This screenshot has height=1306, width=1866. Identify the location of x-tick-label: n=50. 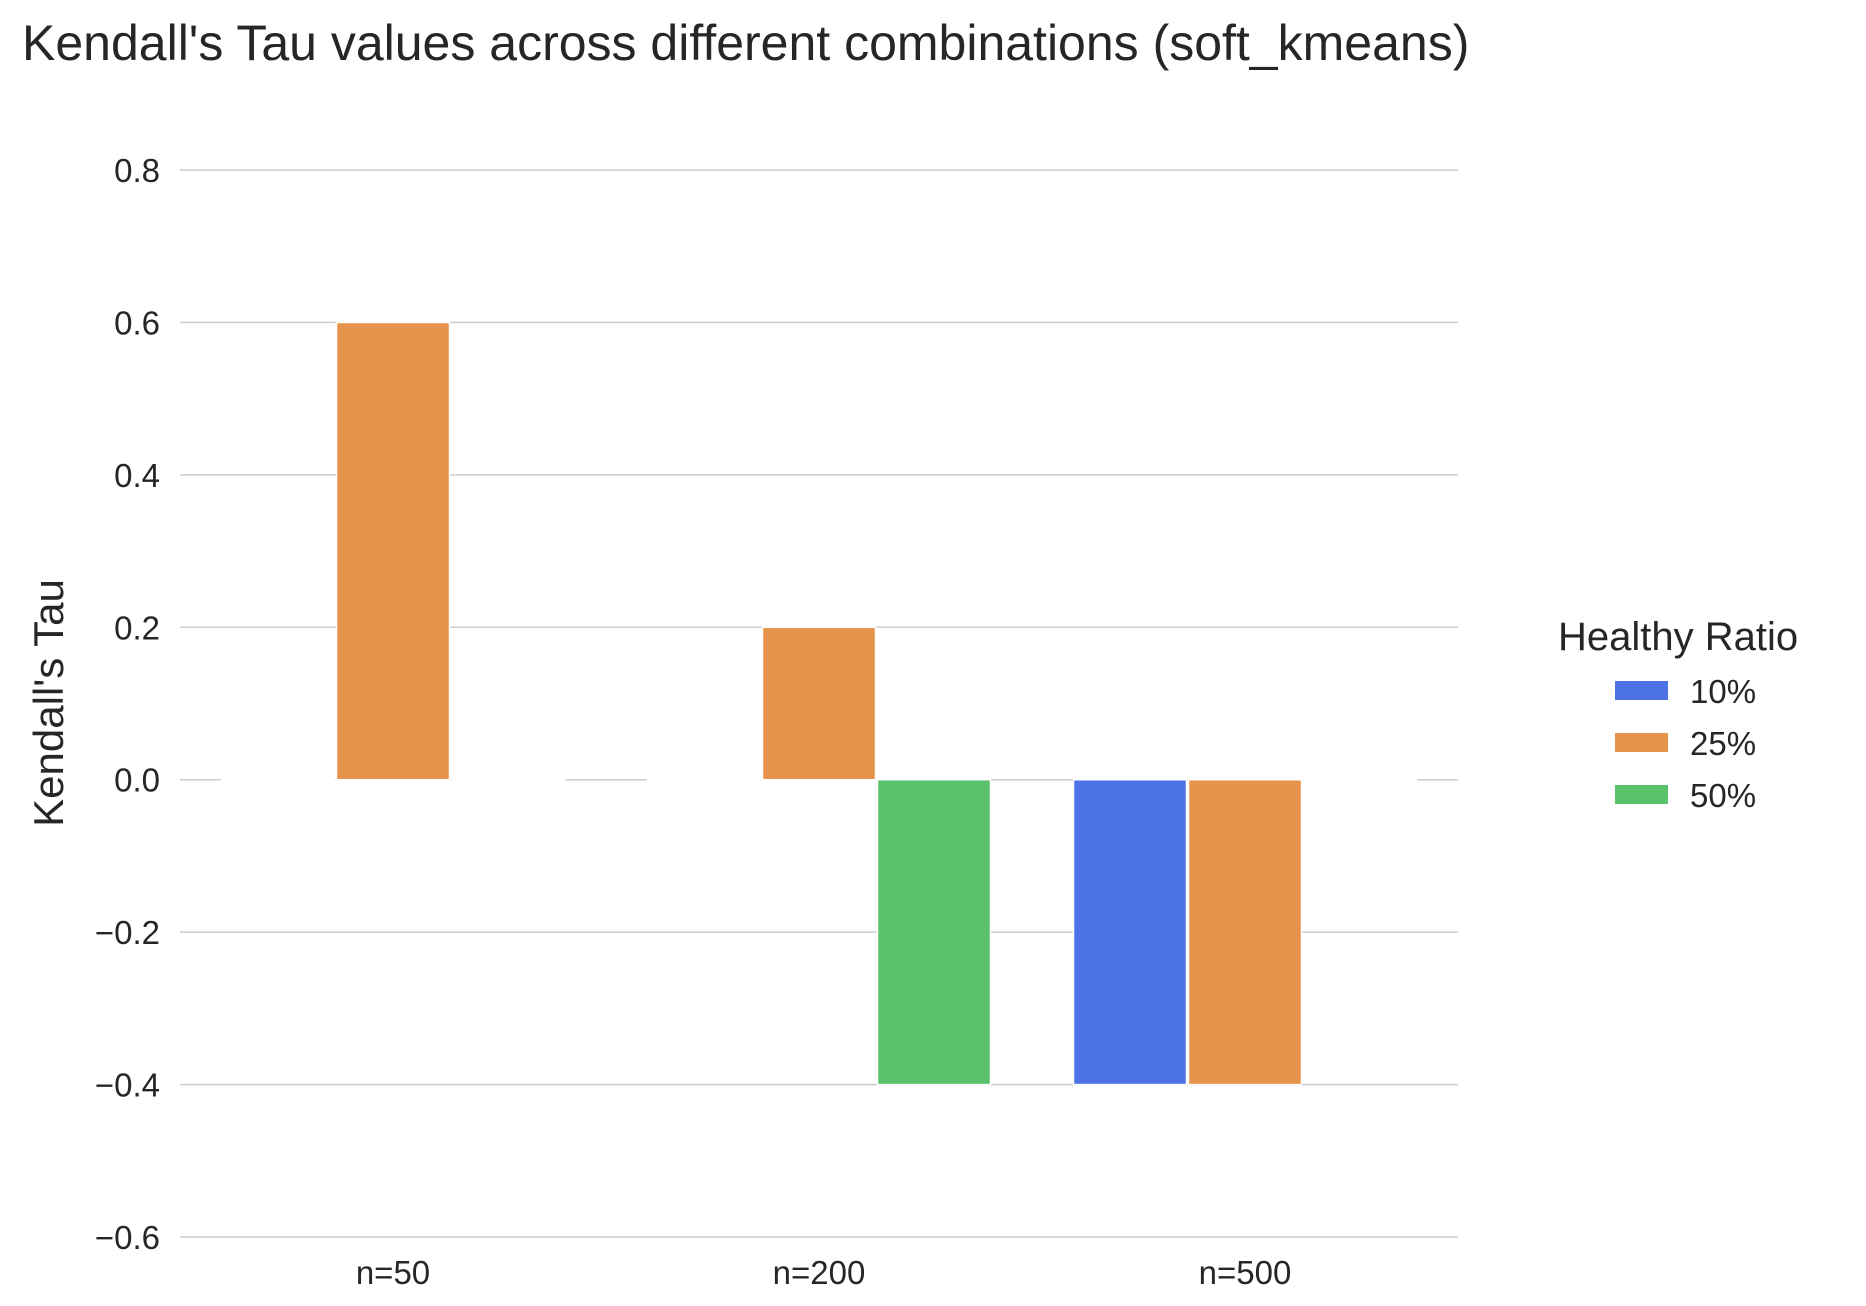
(393, 1272).